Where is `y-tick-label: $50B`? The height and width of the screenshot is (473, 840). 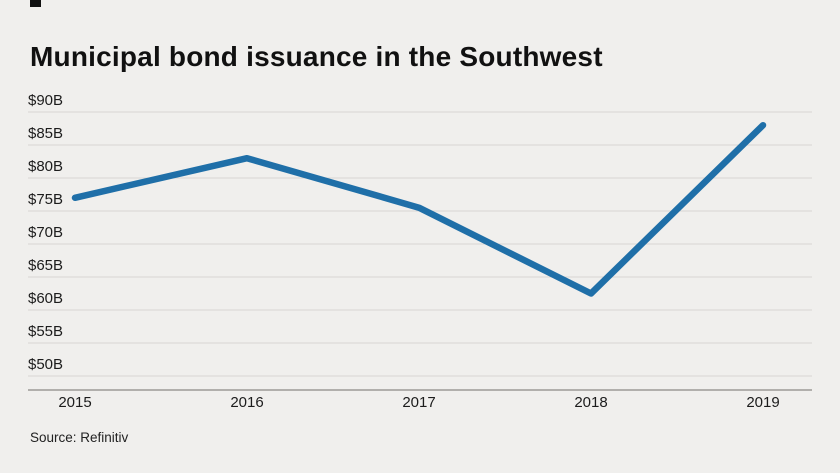 y-tick-label: $50B is located at coordinates (45, 364).